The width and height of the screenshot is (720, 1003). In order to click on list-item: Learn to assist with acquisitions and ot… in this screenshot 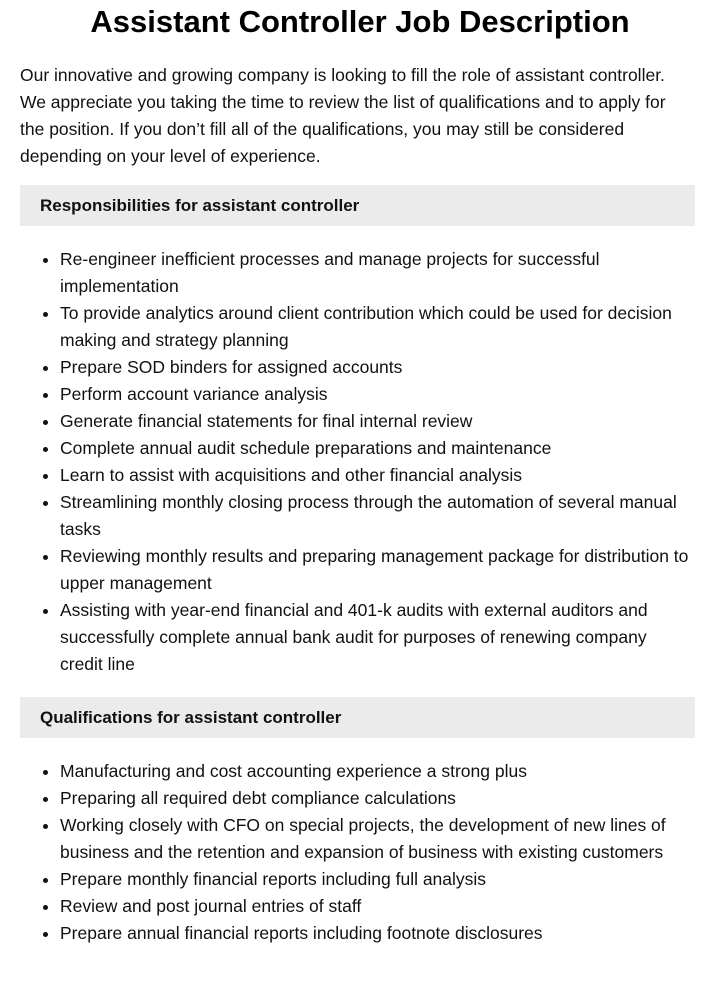, I will do `click(375, 475)`.